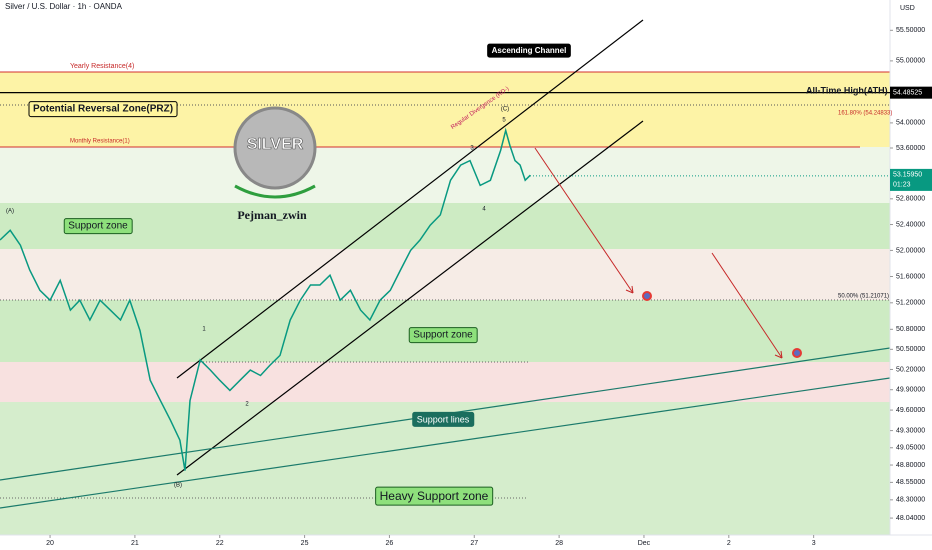  I want to click on annotation: 161.80% (54.24833), so click(865, 114).